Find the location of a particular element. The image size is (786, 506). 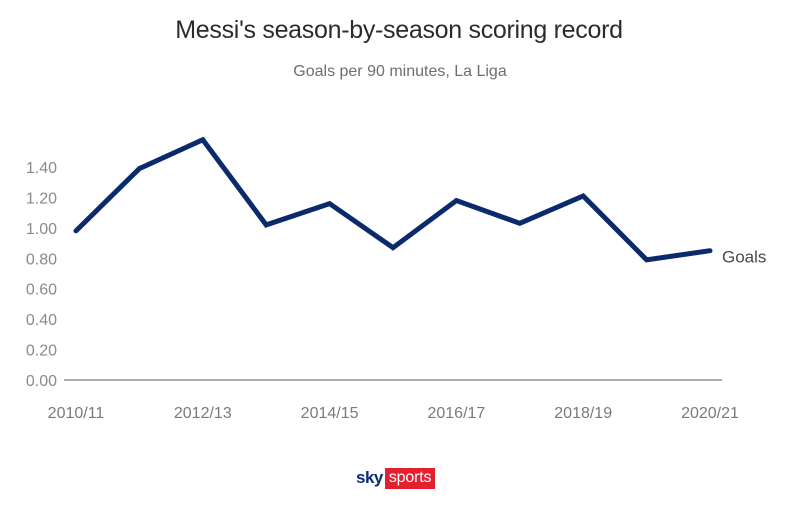

y-tick-label: 0.40 is located at coordinates (41, 320).